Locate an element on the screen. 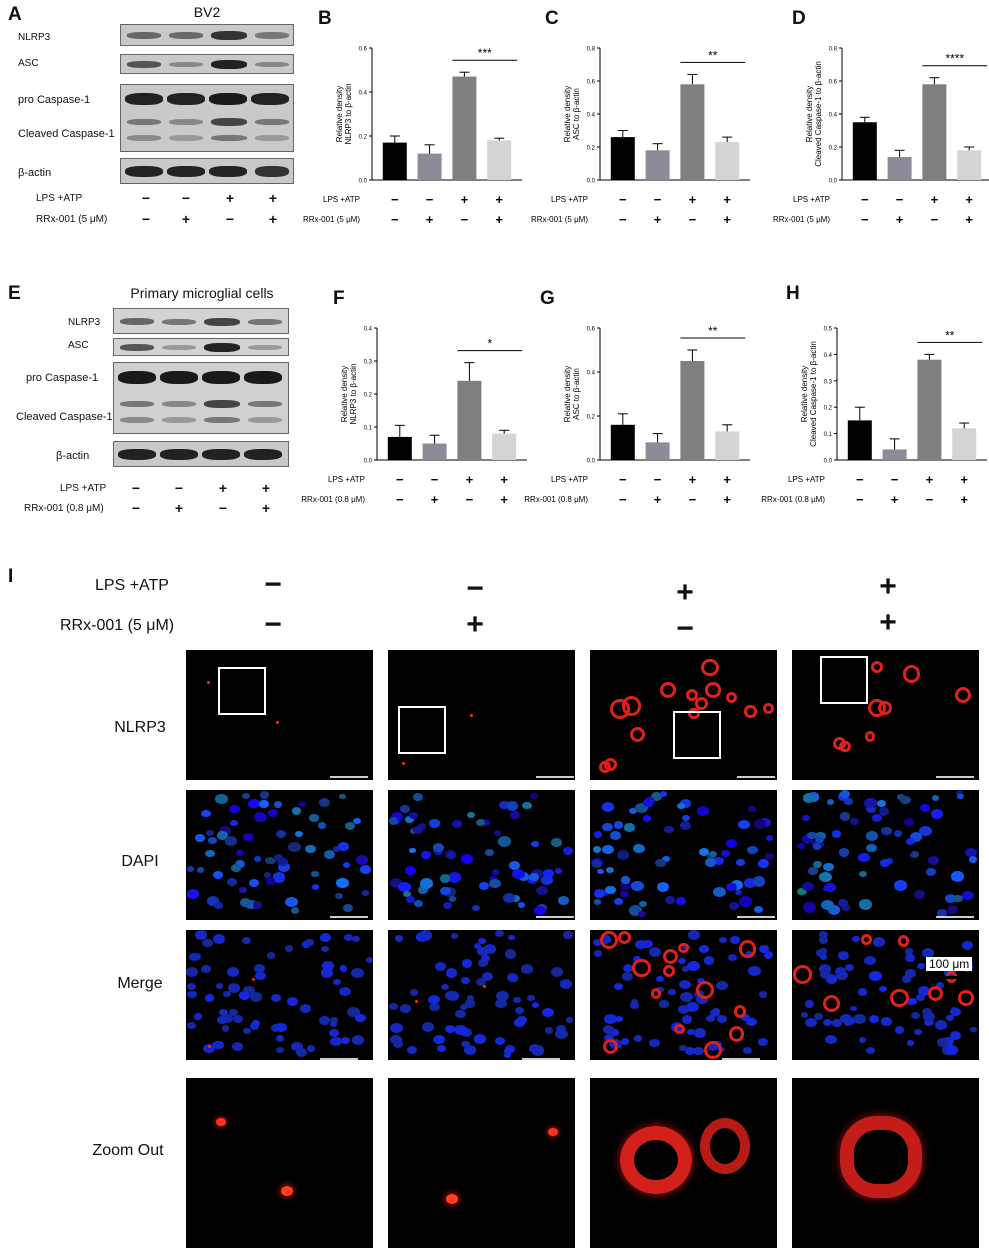 This screenshot has height=1250, width=989. micrograph-tile is located at coordinates (683, 855).